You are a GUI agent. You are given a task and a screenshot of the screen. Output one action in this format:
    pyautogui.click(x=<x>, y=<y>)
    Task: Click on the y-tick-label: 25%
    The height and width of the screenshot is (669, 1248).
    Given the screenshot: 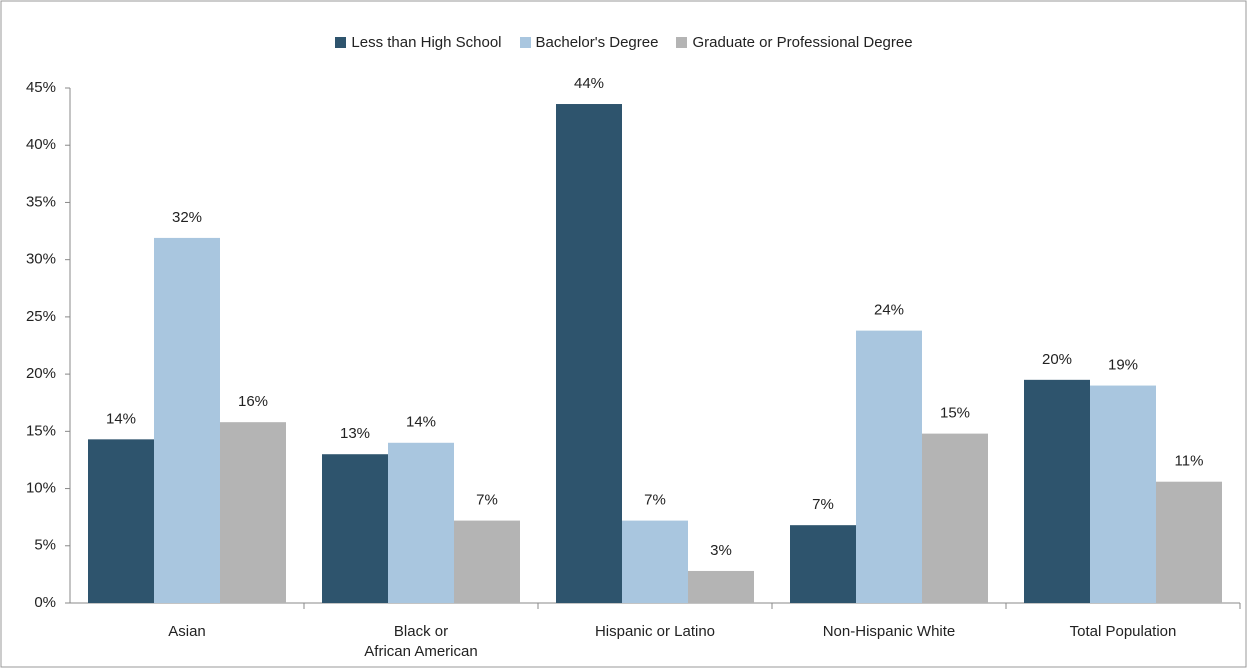 What is the action you would take?
    pyautogui.click(x=41, y=316)
    